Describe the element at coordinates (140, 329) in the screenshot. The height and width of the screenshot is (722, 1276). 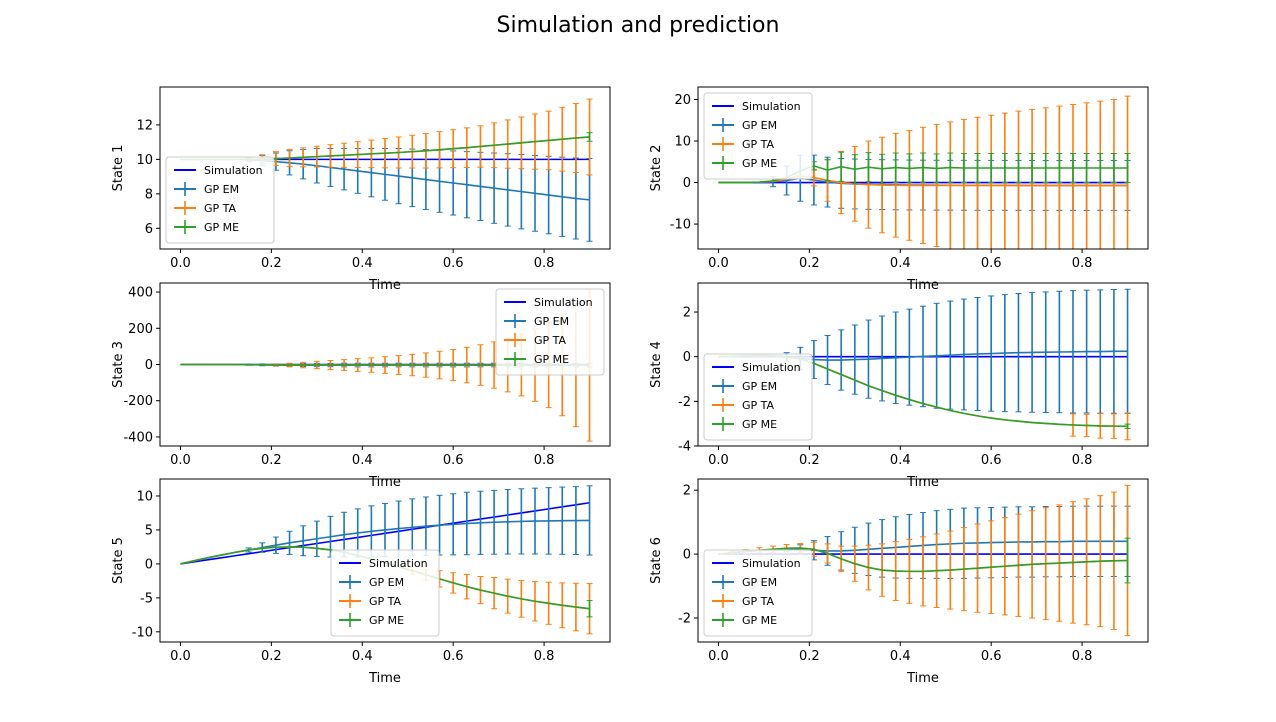
I see `y-tick-label: 200` at that location.